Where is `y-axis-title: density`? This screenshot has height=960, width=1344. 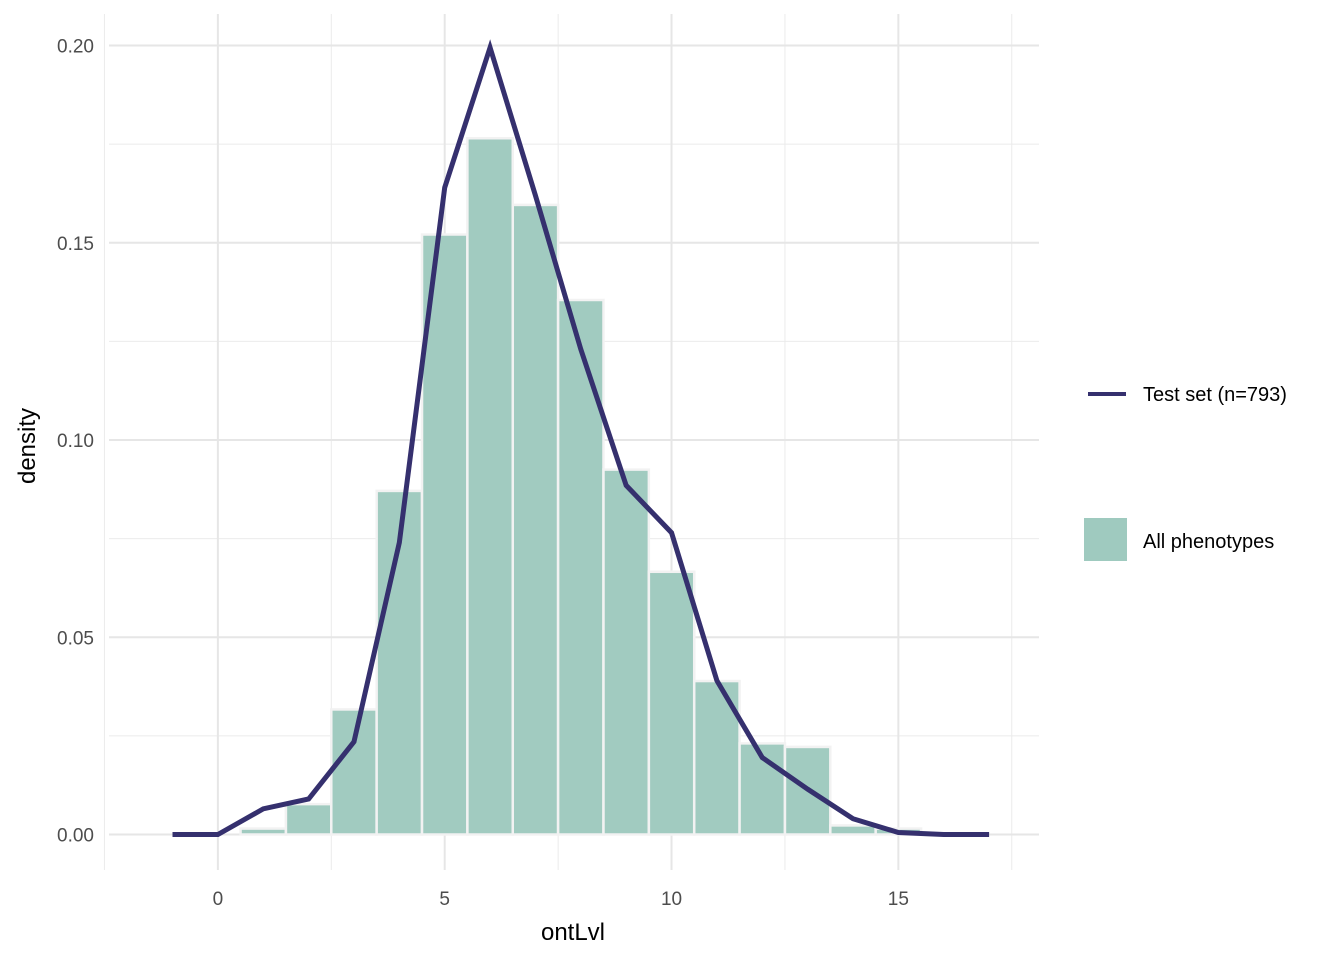 y-axis-title: density is located at coordinates (27, 446).